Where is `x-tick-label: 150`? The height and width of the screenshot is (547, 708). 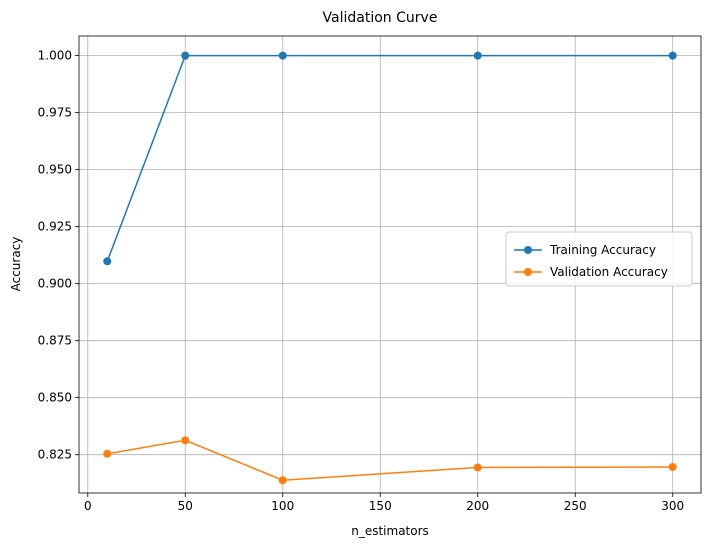
x-tick-label: 150 is located at coordinates (380, 506).